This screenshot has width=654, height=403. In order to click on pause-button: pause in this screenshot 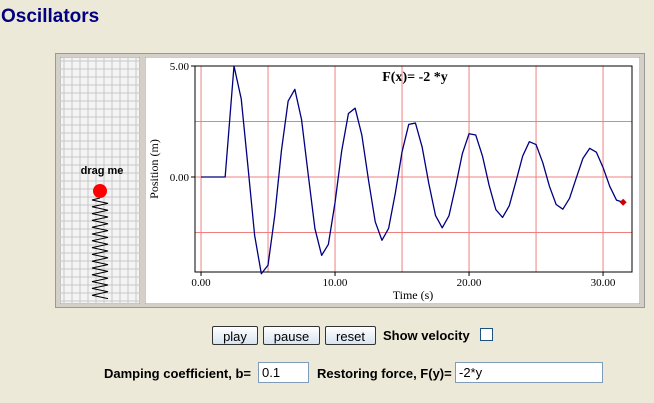, I will do `click(291, 335)`.